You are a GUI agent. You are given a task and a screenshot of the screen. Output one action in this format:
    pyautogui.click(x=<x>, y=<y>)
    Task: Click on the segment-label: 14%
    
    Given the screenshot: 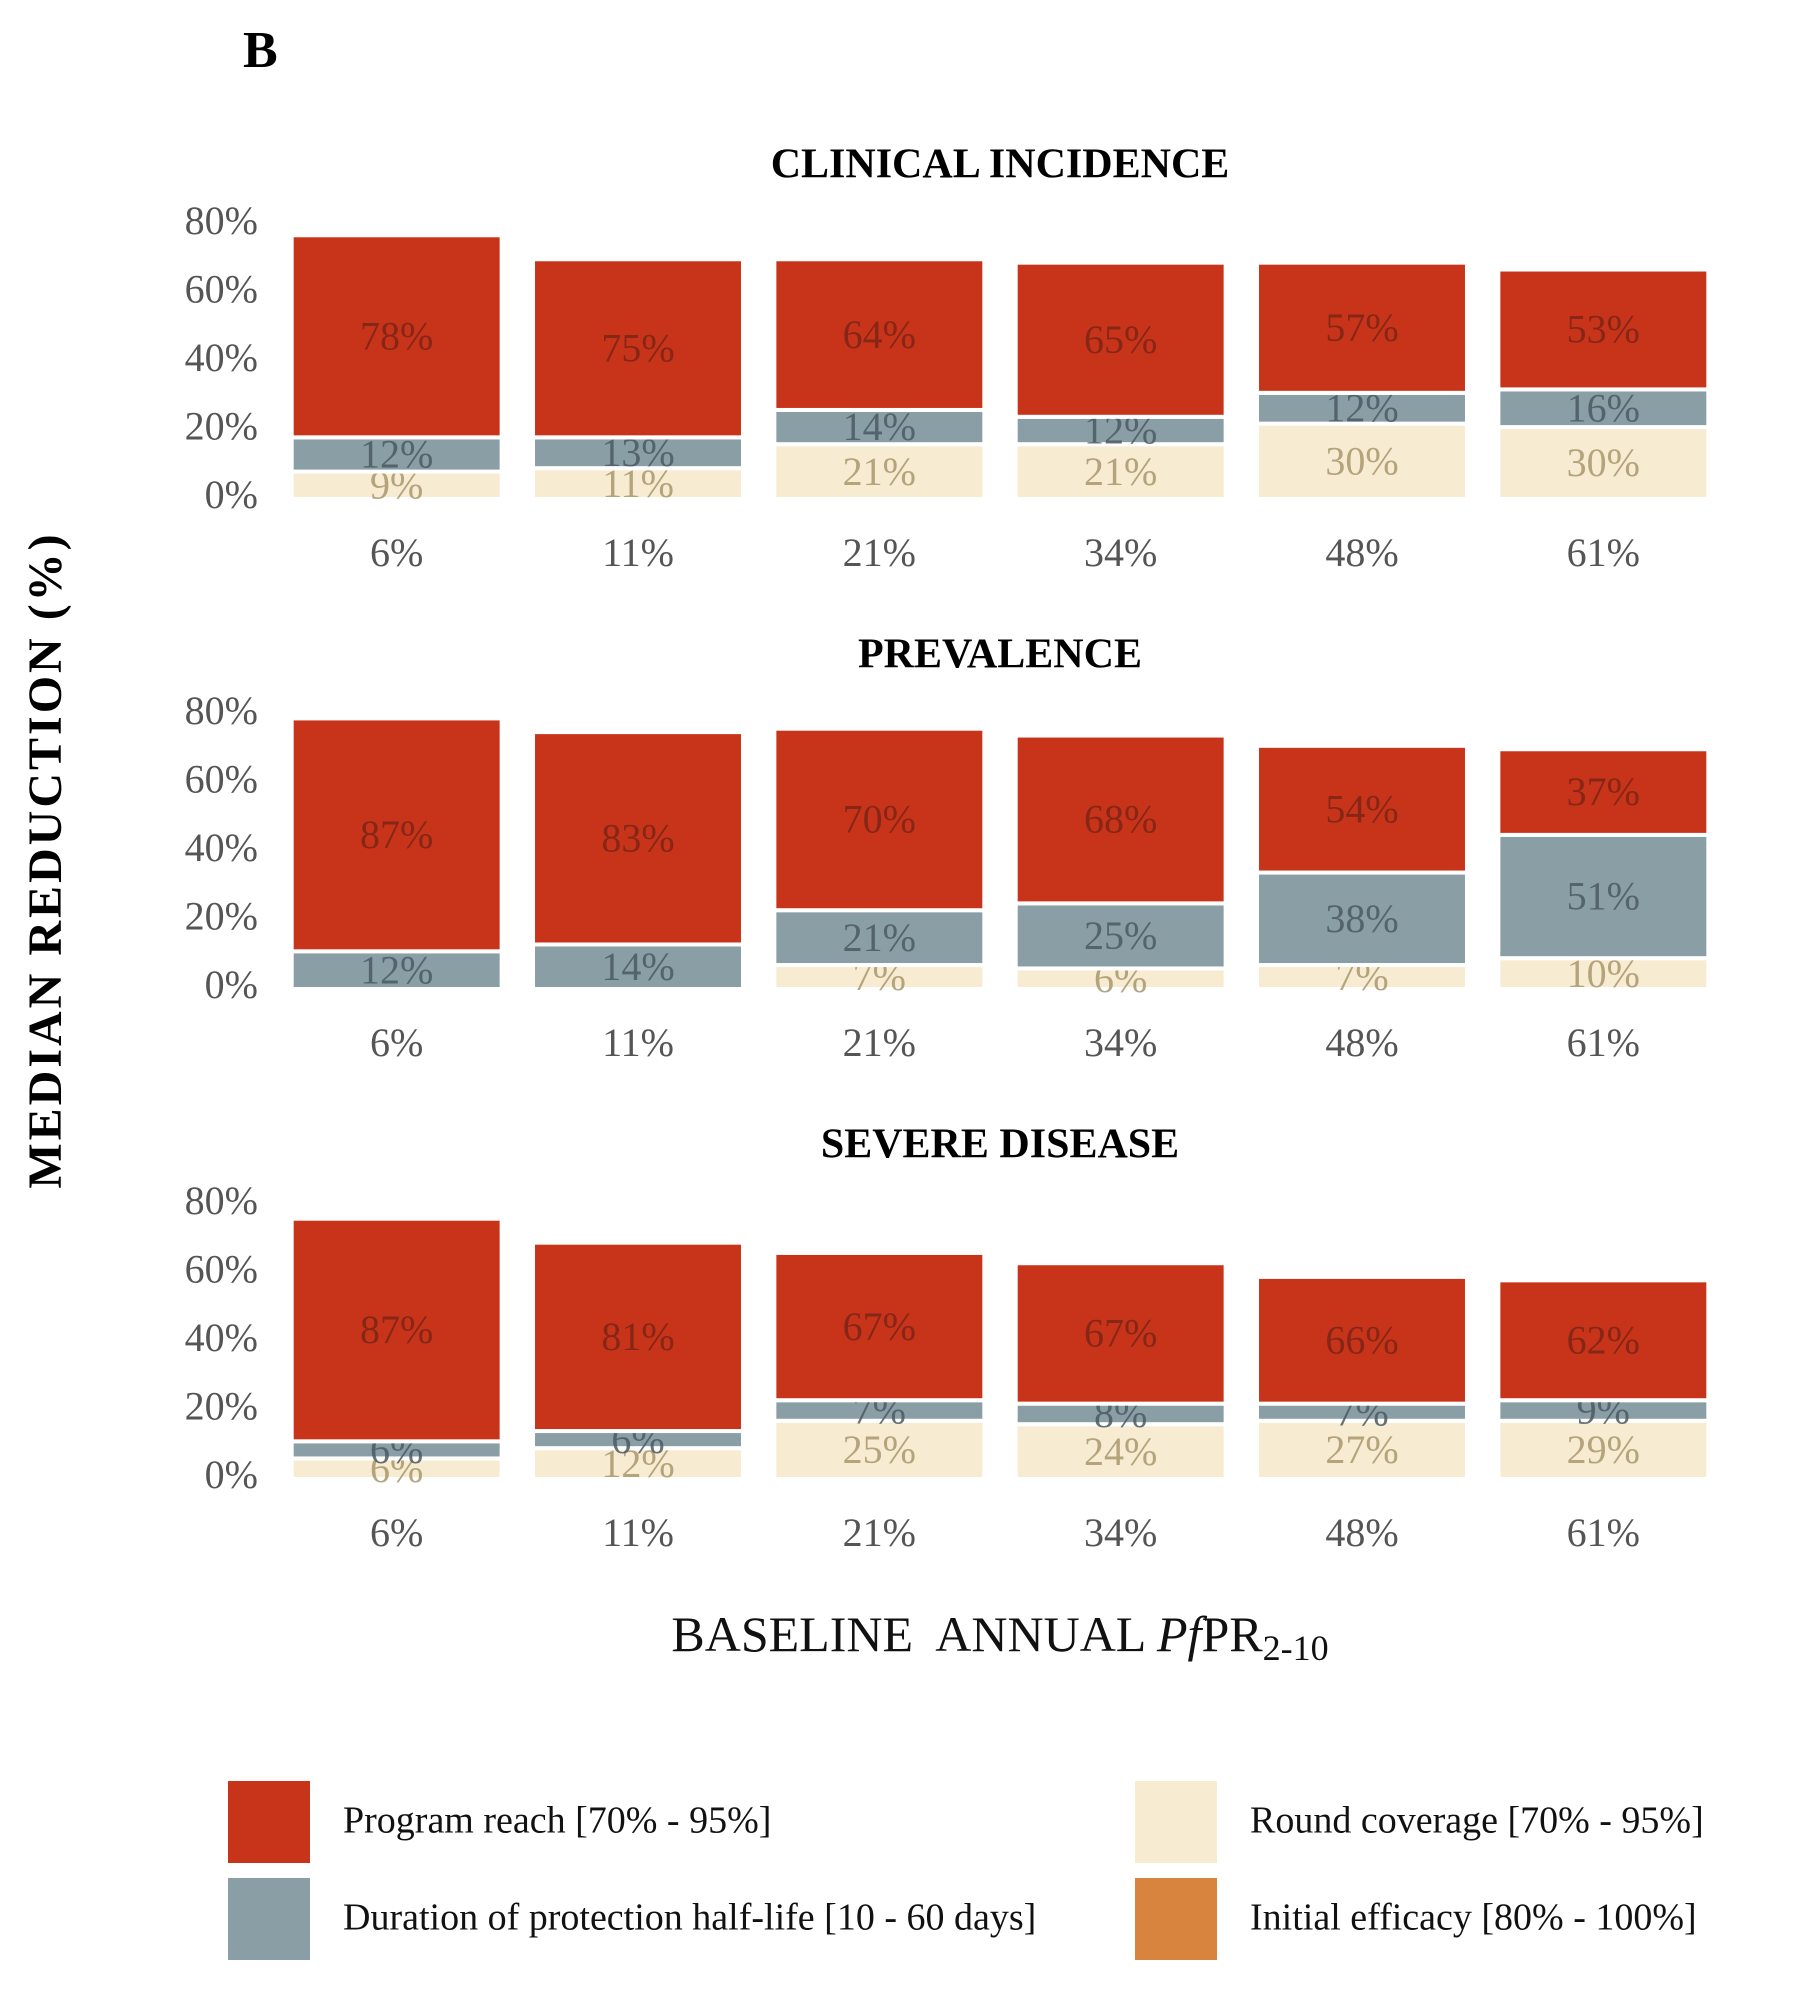 What is the action you would take?
    pyautogui.click(x=637, y=966)
    